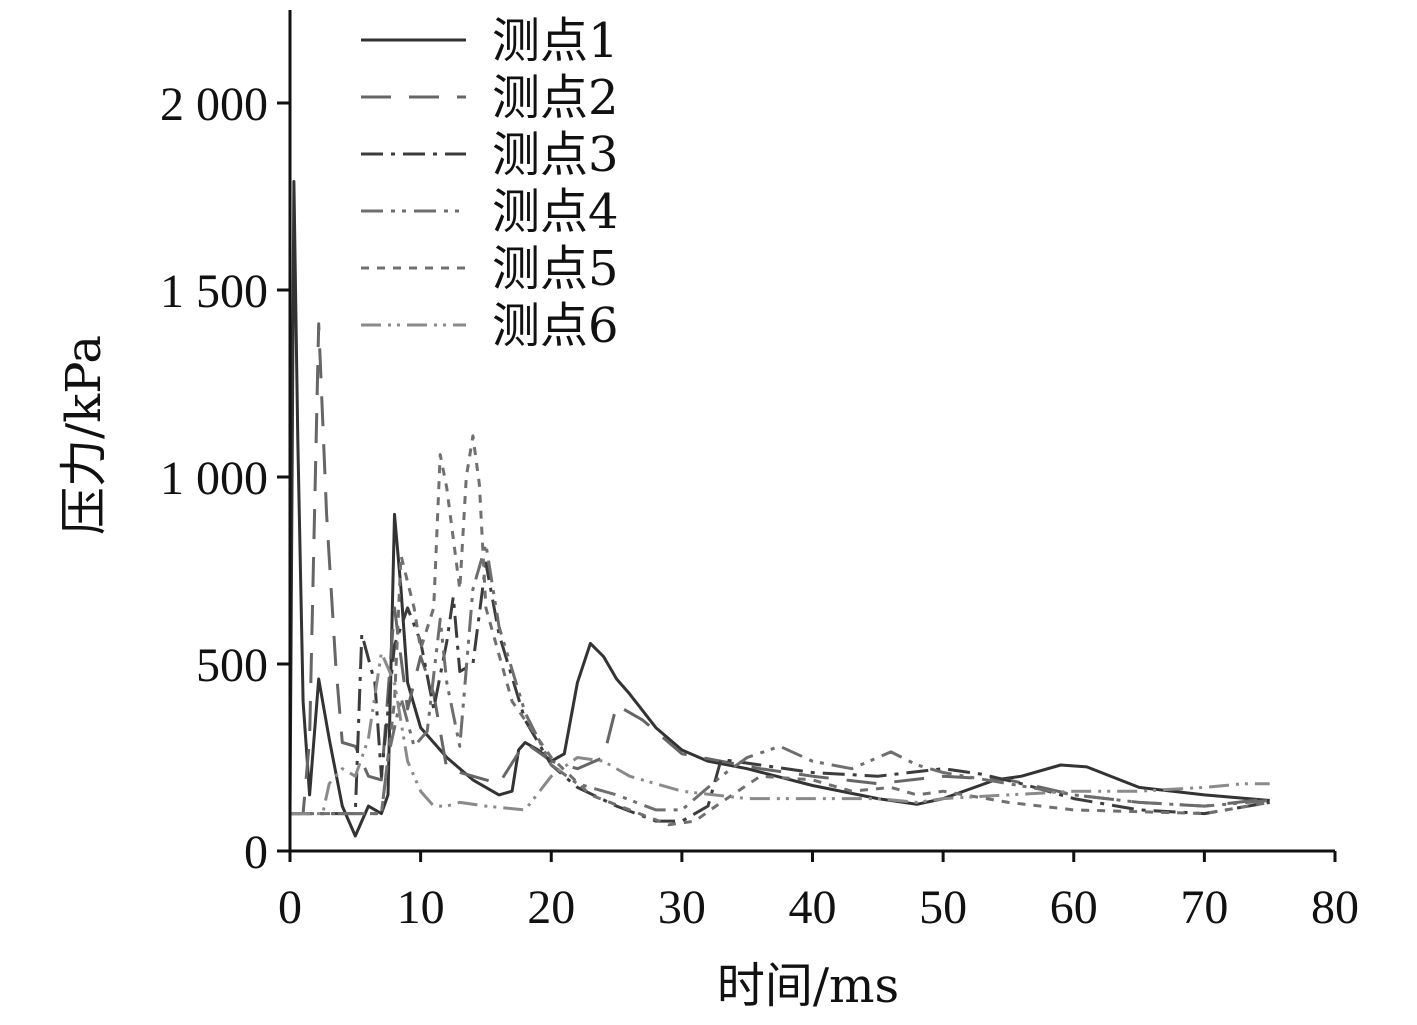 This screenshot has height=1025, width=1417. What do you see at coordinates (1335, 907) in the screenshot?
I see `x-tick-label: 80` at bounding box center [1335, 907].